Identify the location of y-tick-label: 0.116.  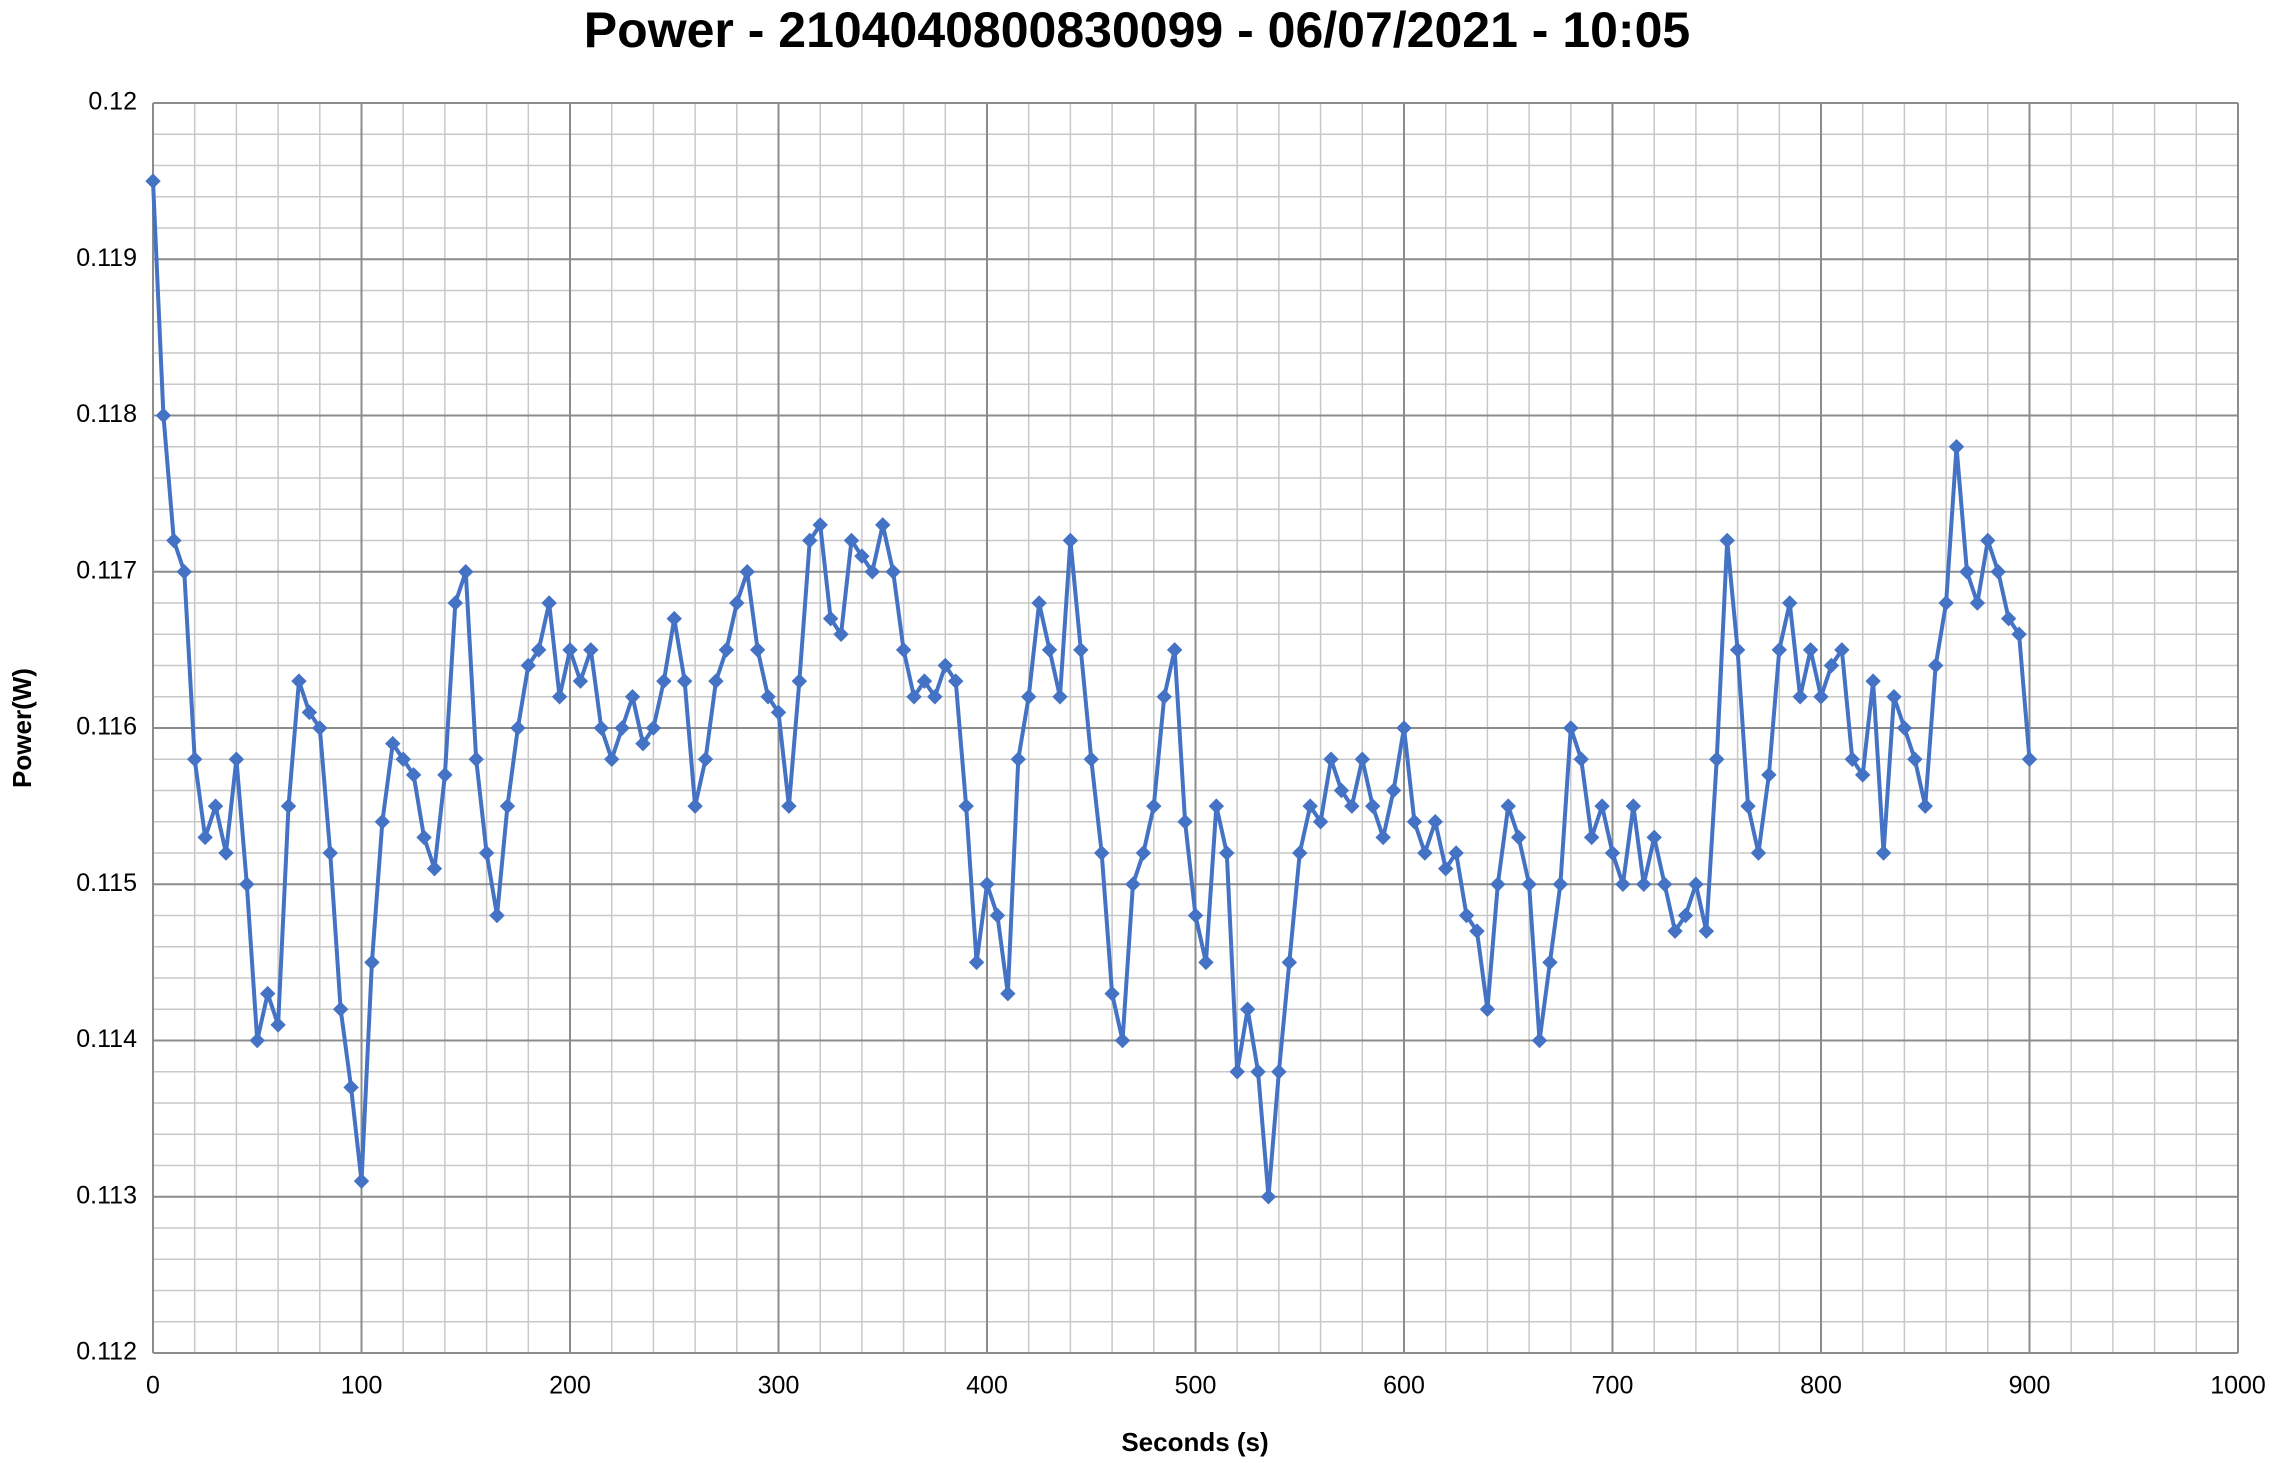
(106, 727).